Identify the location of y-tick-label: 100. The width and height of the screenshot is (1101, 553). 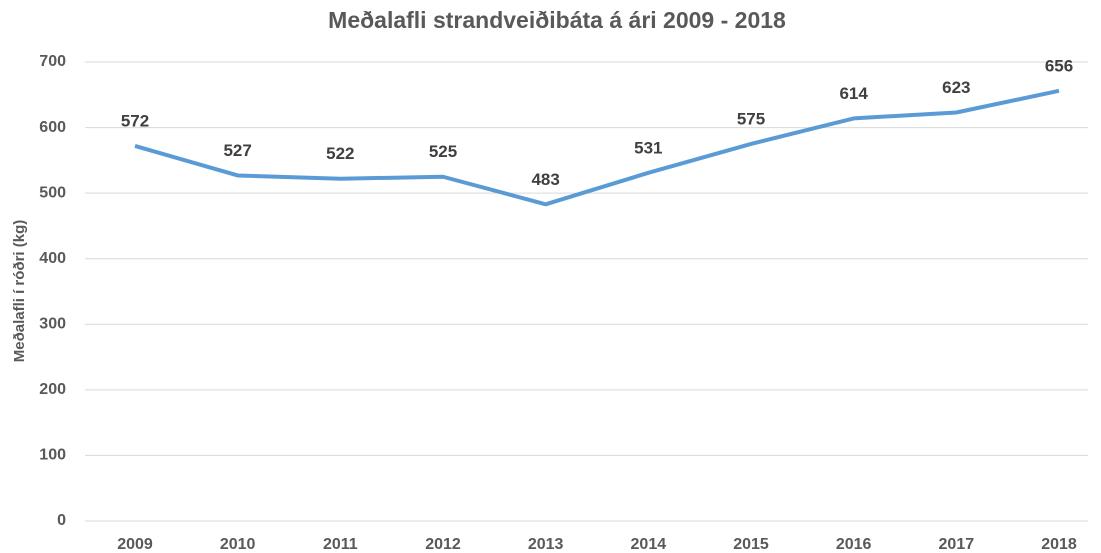
(52, 455).